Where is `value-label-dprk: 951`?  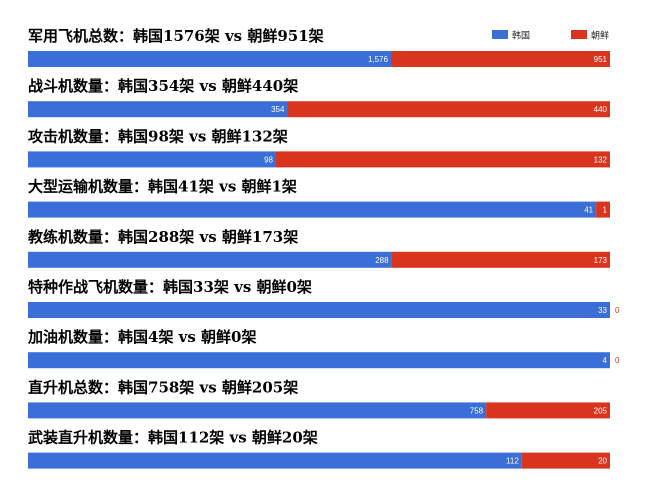 value-label-dprk: 951 is located at coordinates (601, 59).